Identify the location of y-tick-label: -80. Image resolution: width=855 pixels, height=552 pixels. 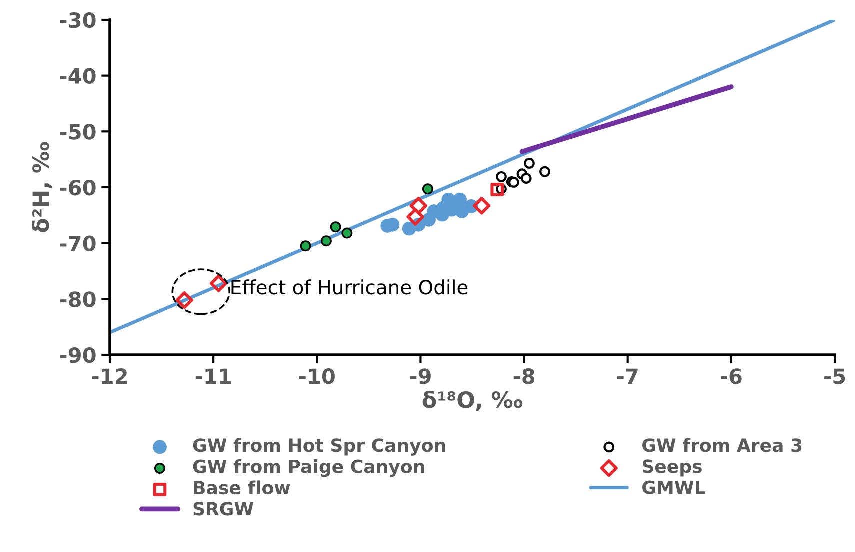
(78, 300).